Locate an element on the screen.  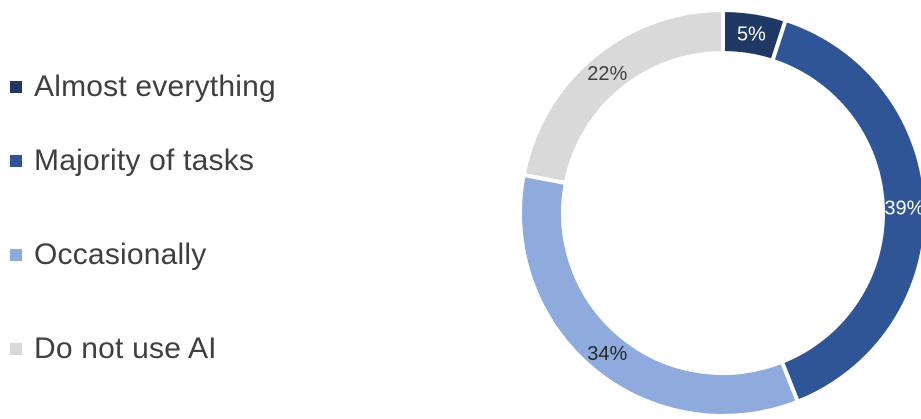
legend-label: Do not use AI is located at coordinates (125, 348).